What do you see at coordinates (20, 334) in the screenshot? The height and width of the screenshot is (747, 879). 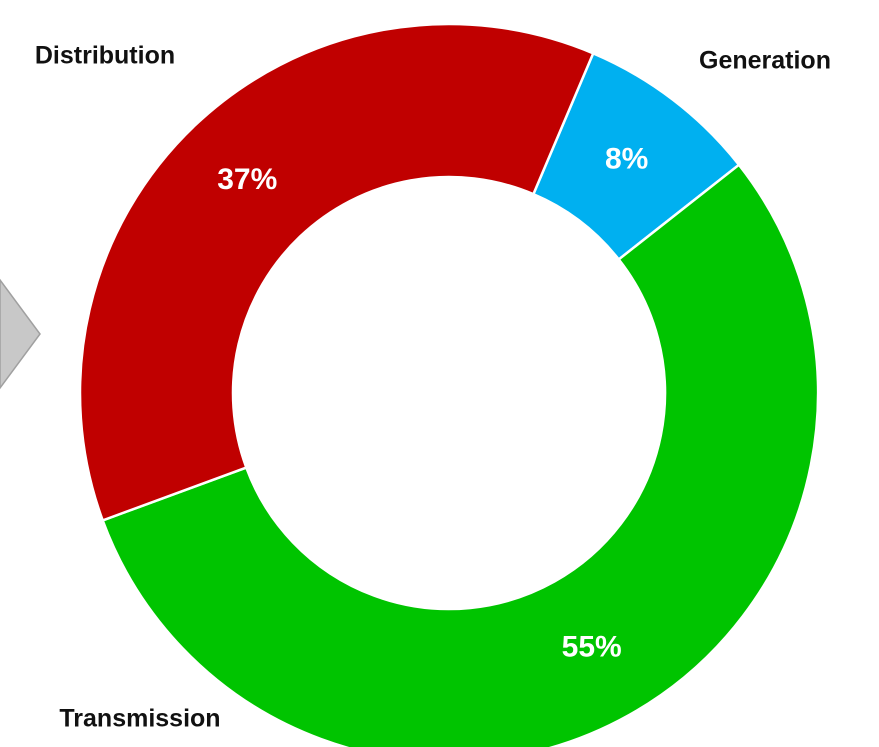 I see `arrow-shape` at bounding box center [20, 334].